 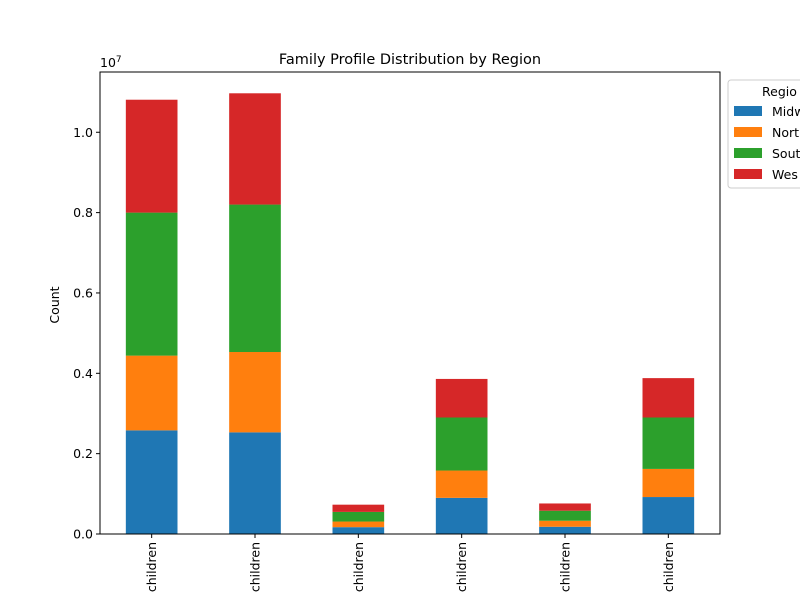 What do you see at coordinates (763, 134) in the screenshot?
I see `legend: Regio Midw Nort Sout Wes` at bounding box center [763, 134].